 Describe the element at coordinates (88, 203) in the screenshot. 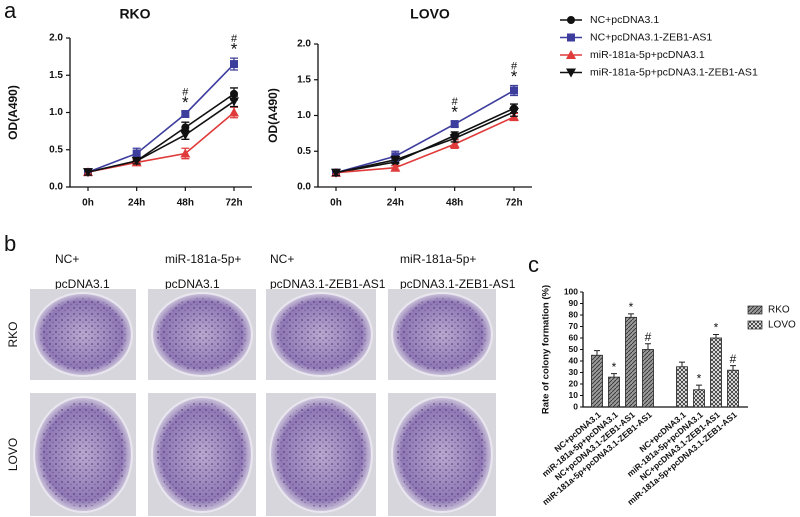

I see `x-tick-label: 0h` at that location.